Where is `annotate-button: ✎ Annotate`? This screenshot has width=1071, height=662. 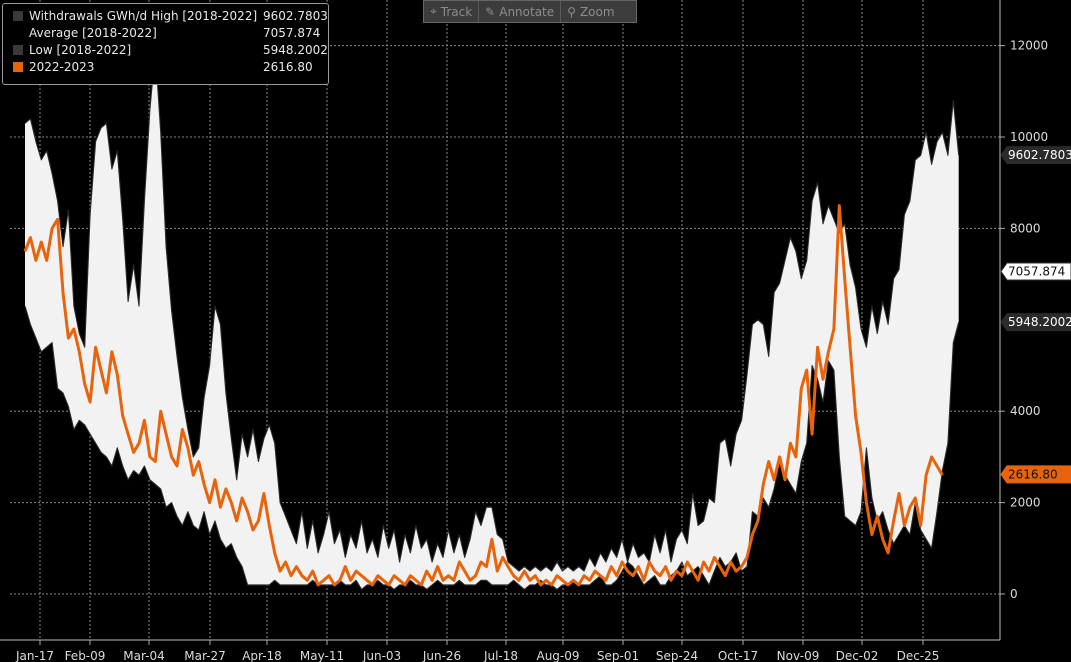 annotate-button: ✎ Annotate is located at coordinates (519, 11).